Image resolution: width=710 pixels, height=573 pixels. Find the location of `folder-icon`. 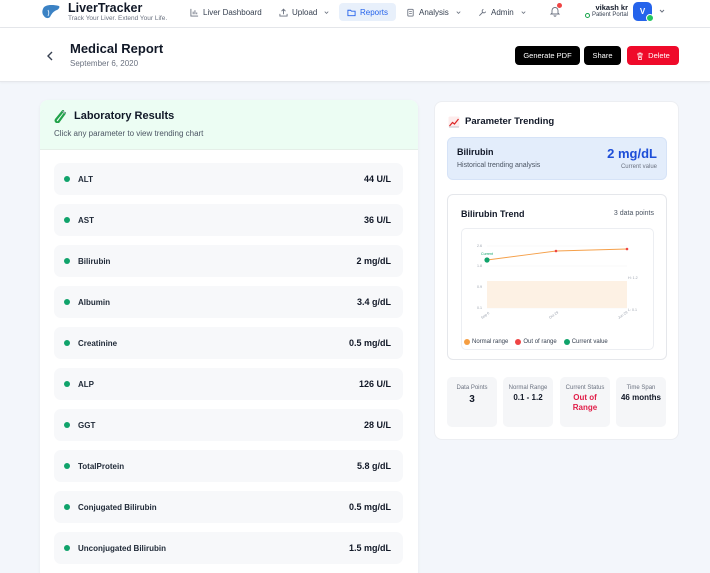

folder-icon is located at coordinates (351, 12).